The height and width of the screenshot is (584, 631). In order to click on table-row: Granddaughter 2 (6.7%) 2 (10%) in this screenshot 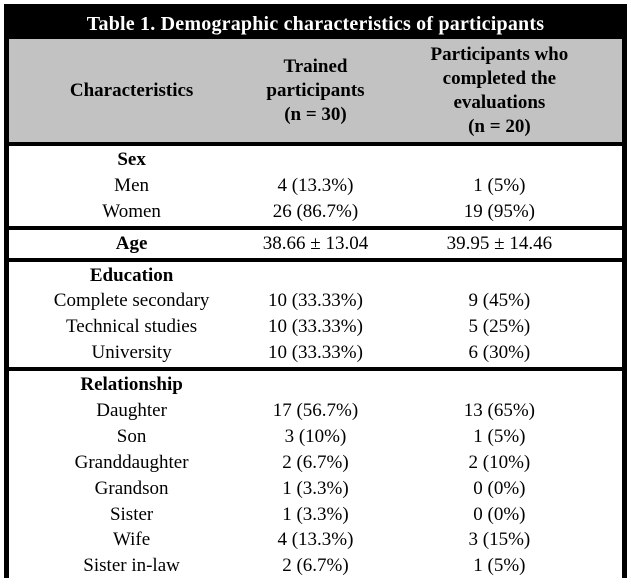, I will do `click(315, 463)`.